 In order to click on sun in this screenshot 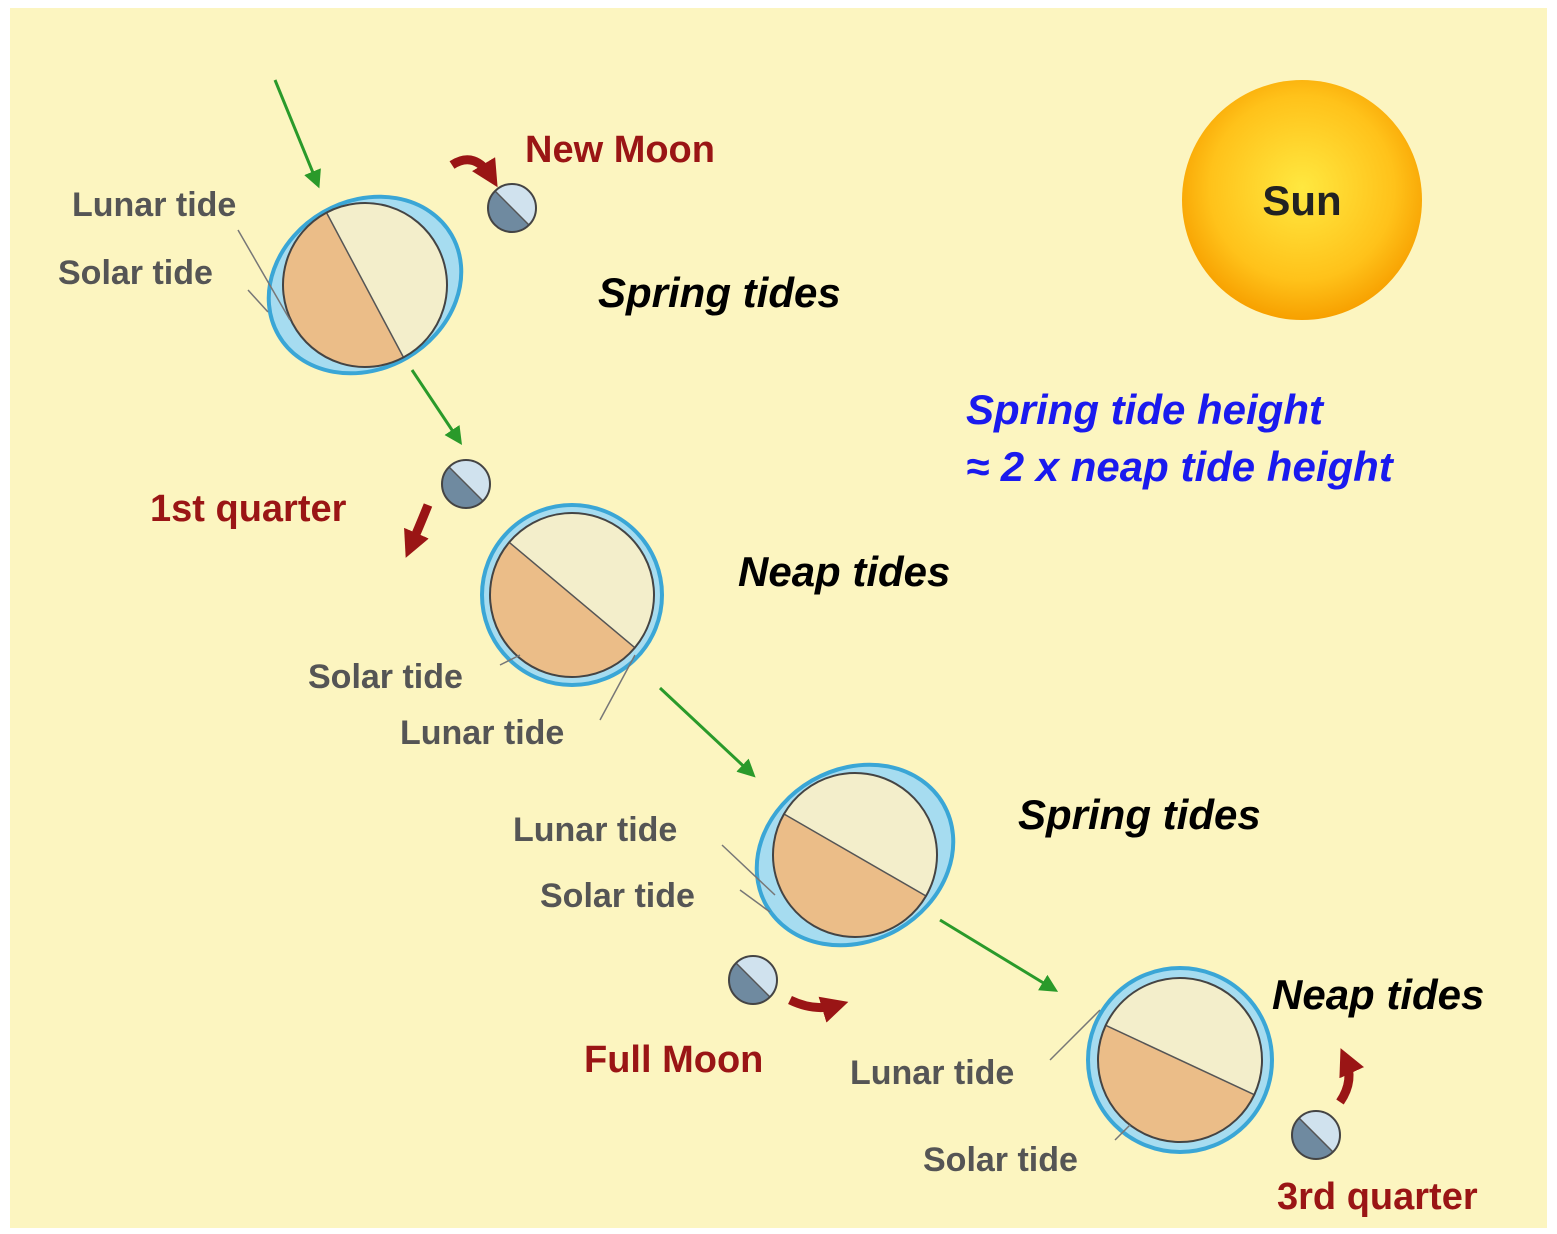, I will do `click(1302, 200)`.